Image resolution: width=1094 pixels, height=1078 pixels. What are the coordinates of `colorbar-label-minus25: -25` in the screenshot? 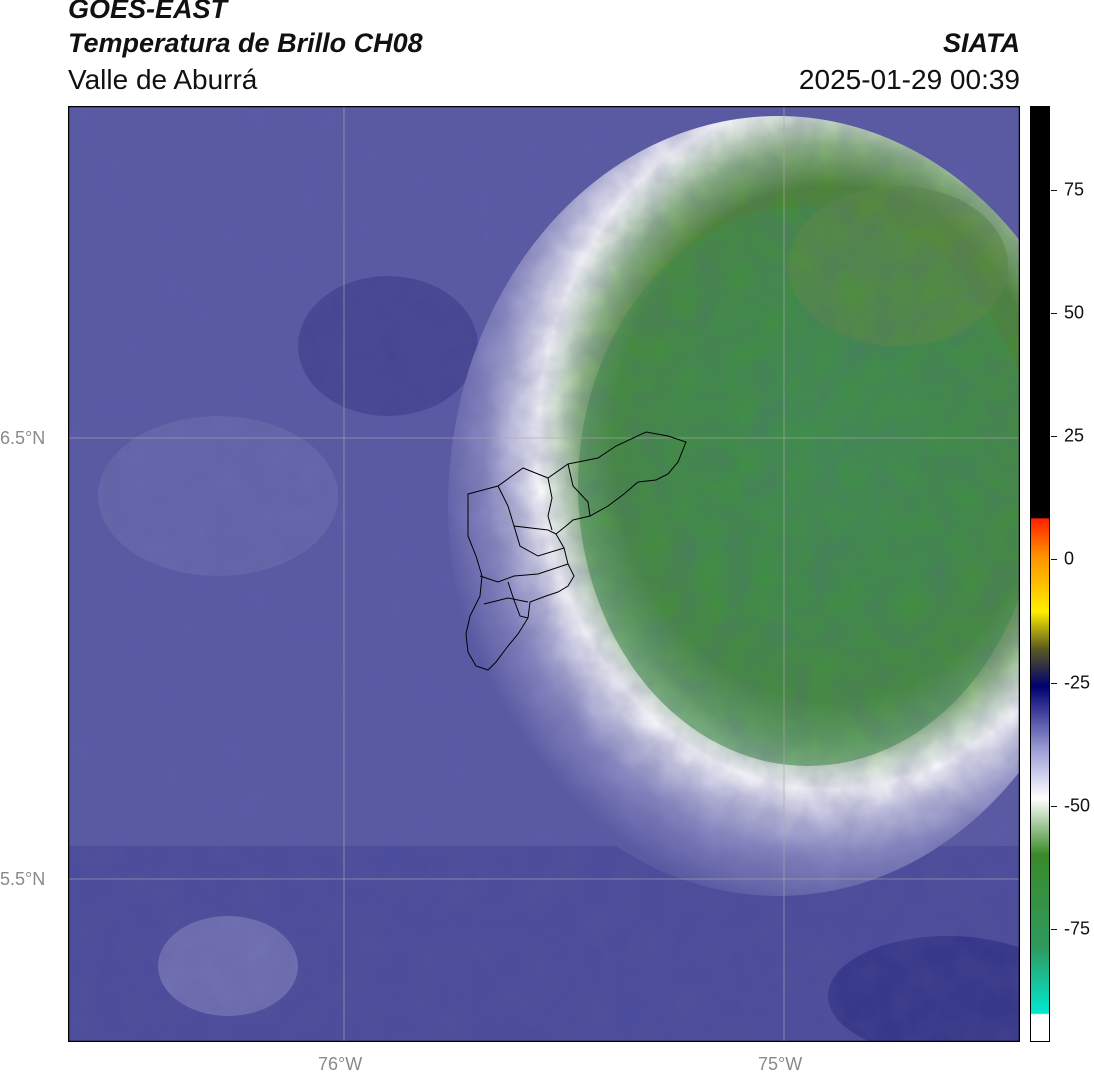 It's located at (1077, 682).